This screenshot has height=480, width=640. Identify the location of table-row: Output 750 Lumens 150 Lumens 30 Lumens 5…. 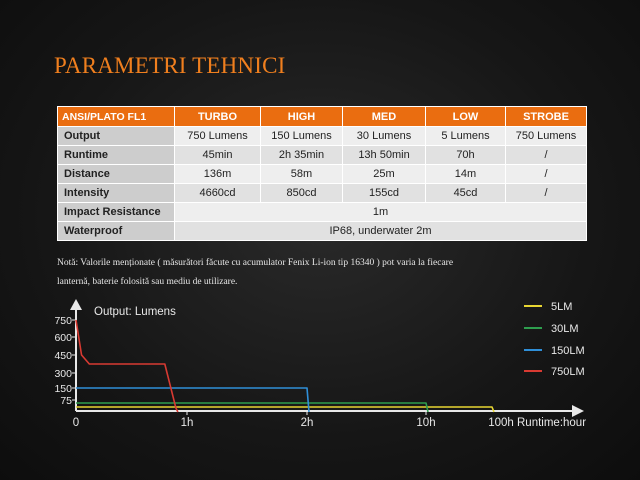
(322, 136).